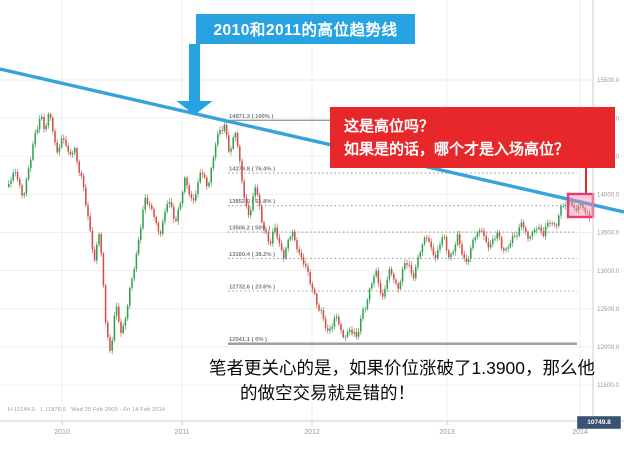 The image size is (624, 450). I want to click on trendline-callout: 2010和2011的高位趋势线, so click(305, 29).